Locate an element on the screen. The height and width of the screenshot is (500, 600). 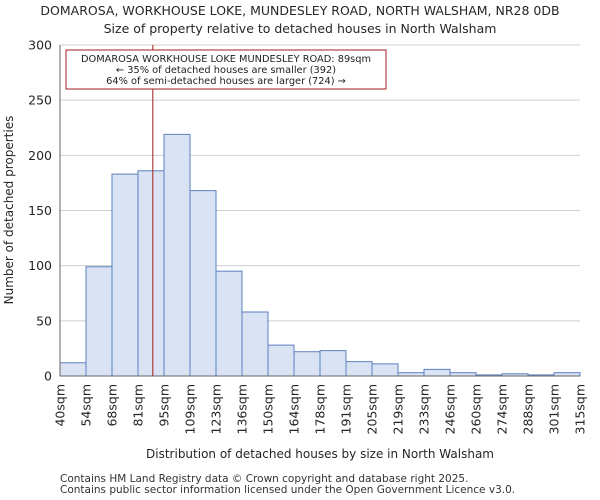
x-tick-label: 95sqm is located at coordinates (164, 405).